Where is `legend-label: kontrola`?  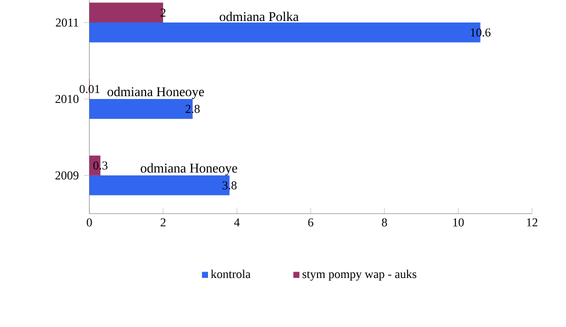 legend-label: kontrola is located at coordinates (230, 274).